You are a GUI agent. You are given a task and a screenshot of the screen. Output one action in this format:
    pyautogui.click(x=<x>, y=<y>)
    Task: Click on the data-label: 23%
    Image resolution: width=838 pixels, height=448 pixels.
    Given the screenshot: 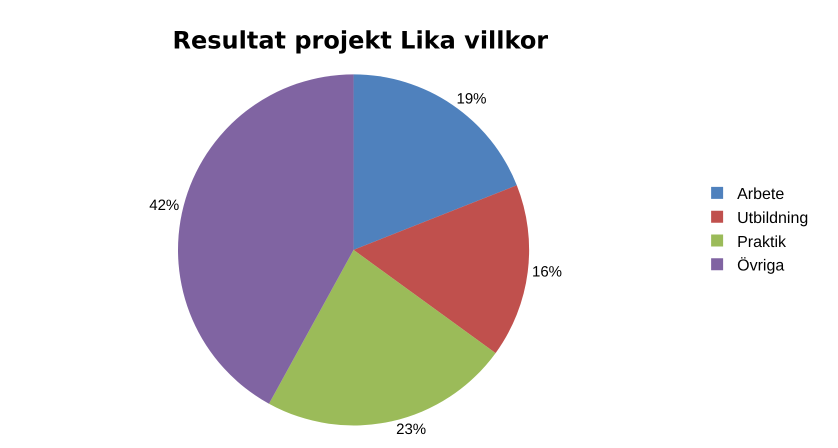 What is the action you would take?
    pyautogui.click(x=411, y=429)
    